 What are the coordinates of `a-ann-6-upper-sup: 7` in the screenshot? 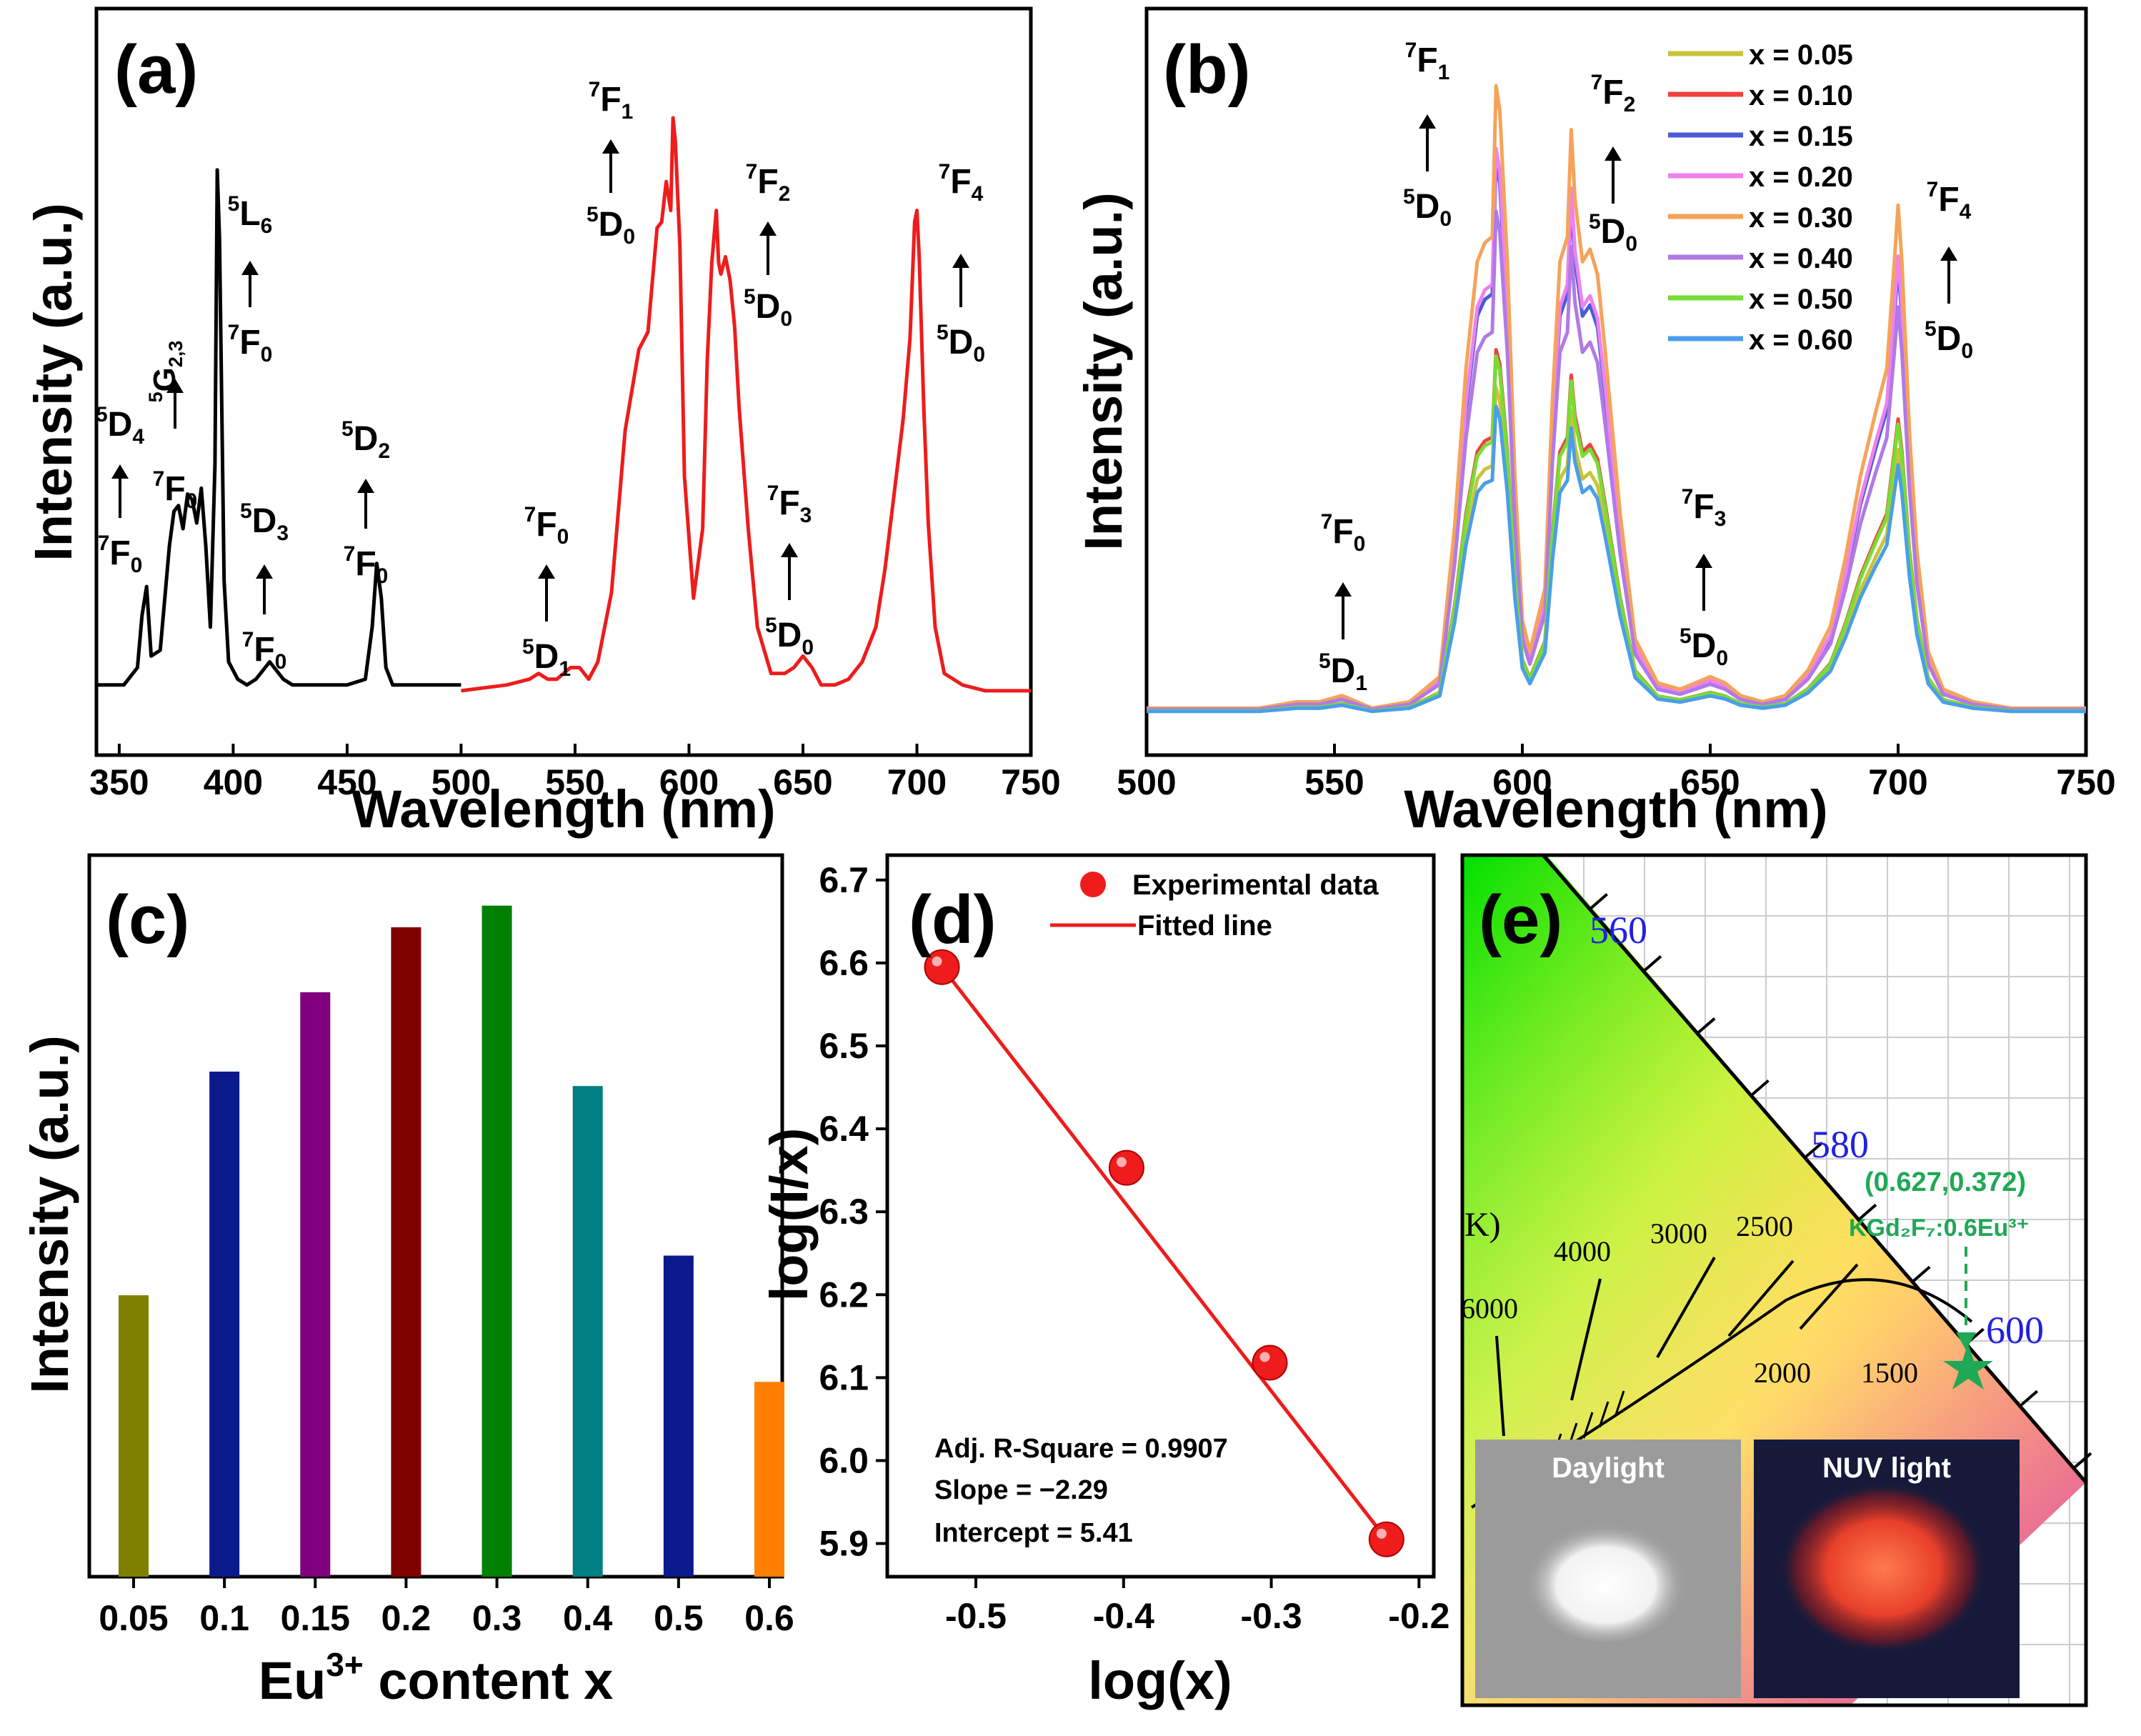 It's located at (595, 89).